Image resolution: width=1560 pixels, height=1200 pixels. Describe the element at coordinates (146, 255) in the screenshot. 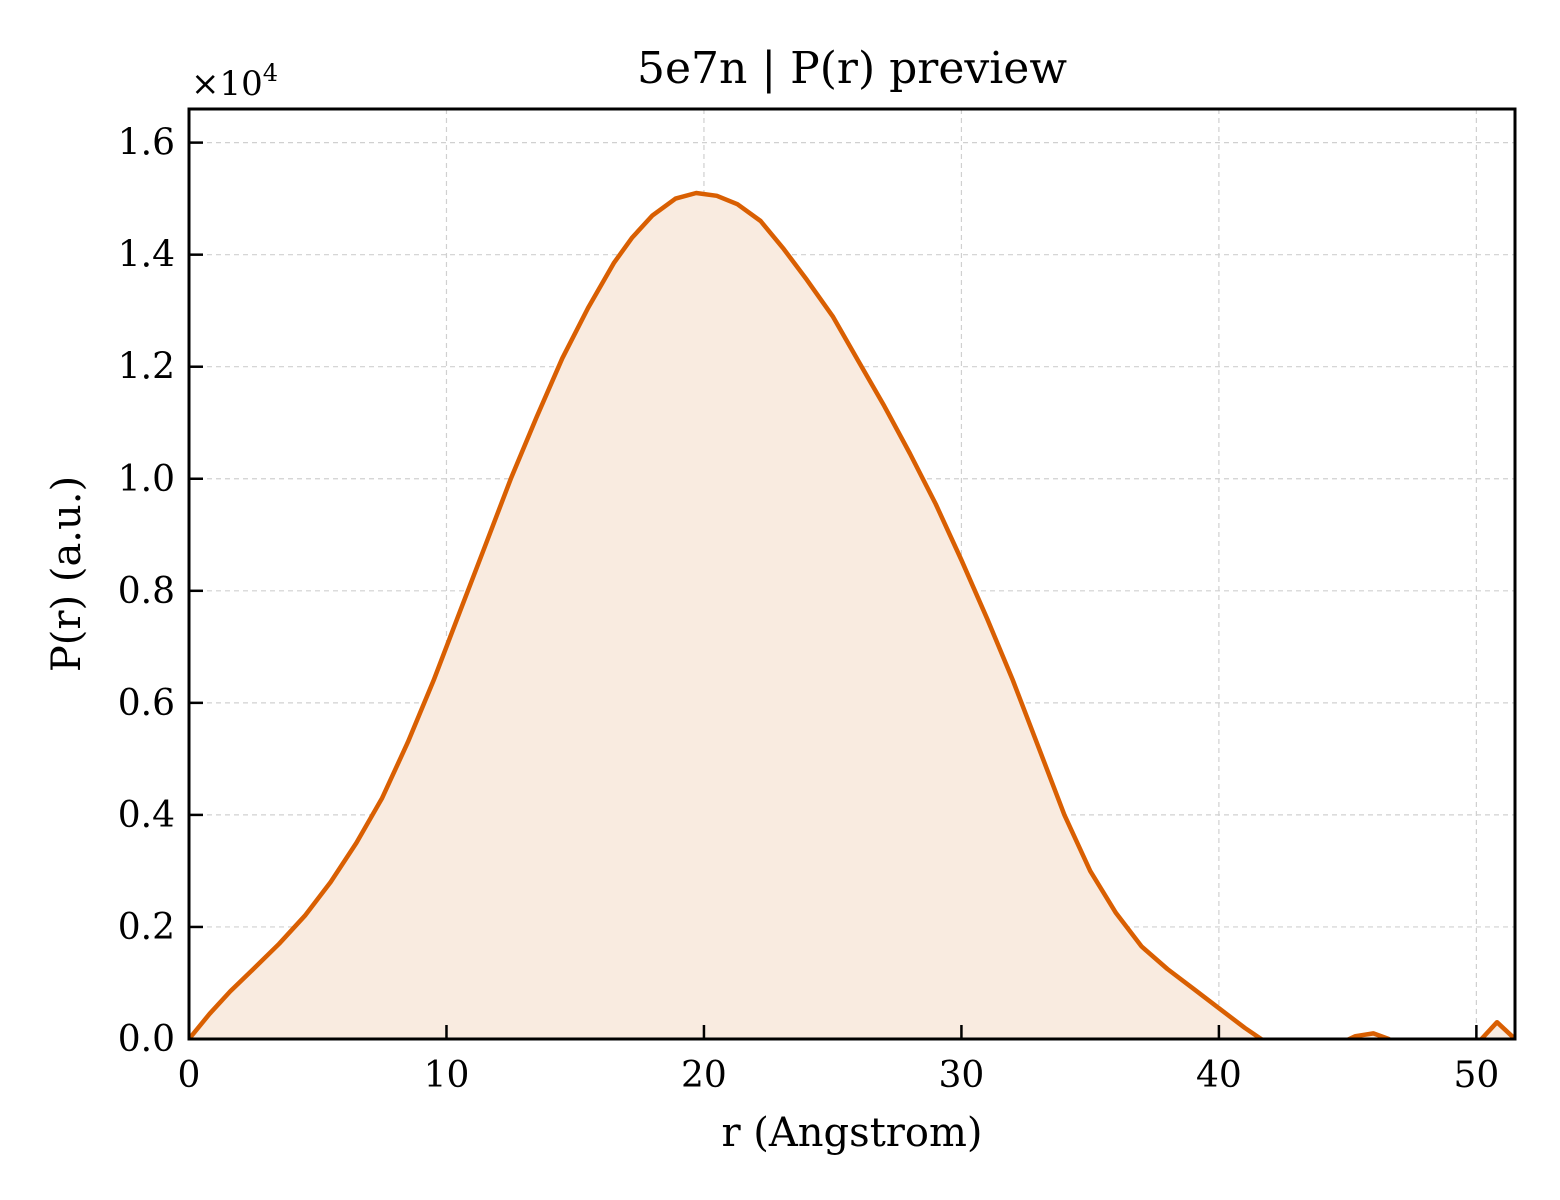

I see `y-tick-label: 1.4` at that location.